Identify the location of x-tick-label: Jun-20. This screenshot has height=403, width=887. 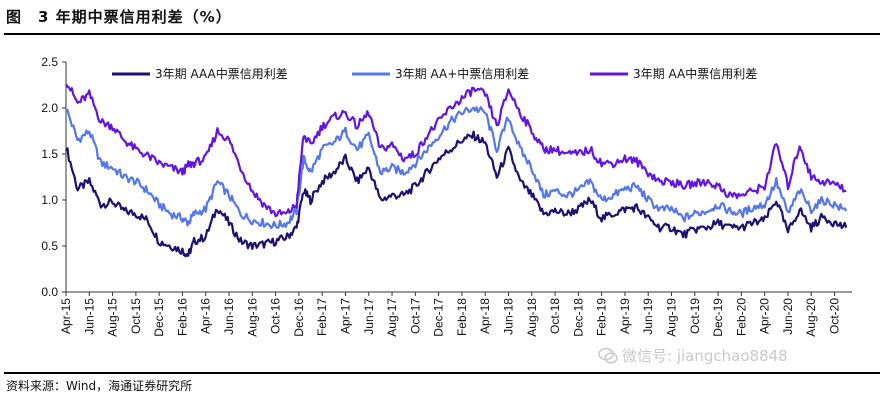
(788, 316).